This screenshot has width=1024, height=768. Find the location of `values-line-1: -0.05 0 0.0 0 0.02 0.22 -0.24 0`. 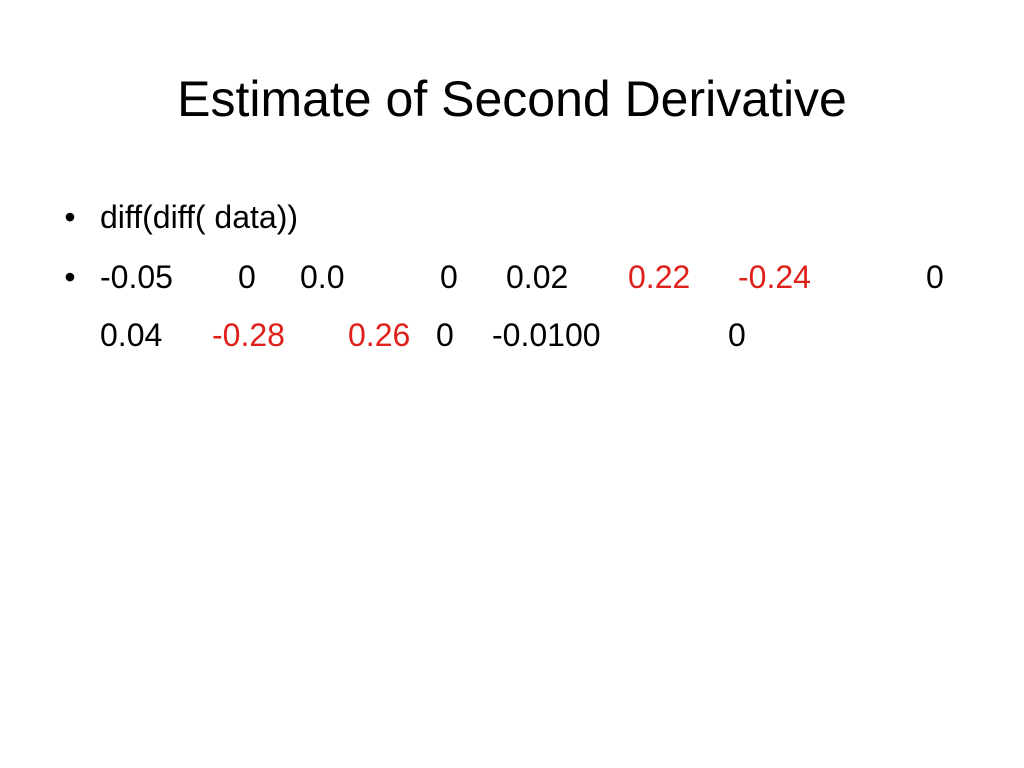

values-line-1: -0.05 0 0.0 0 0.02 0.22 -0.24 0 is located at coordinates (530, 277).